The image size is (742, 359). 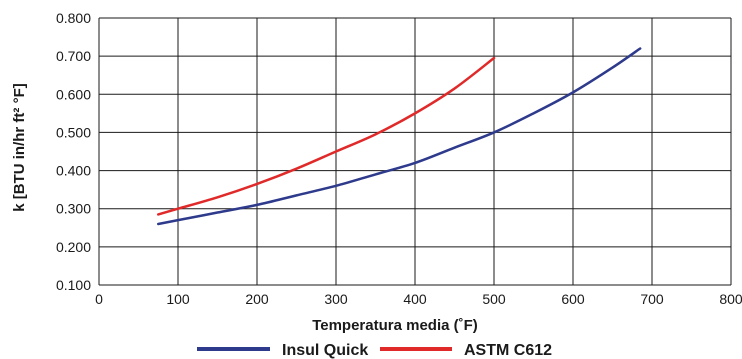 I want to click on x-tick-label: 100, so click(x=178, y=299).